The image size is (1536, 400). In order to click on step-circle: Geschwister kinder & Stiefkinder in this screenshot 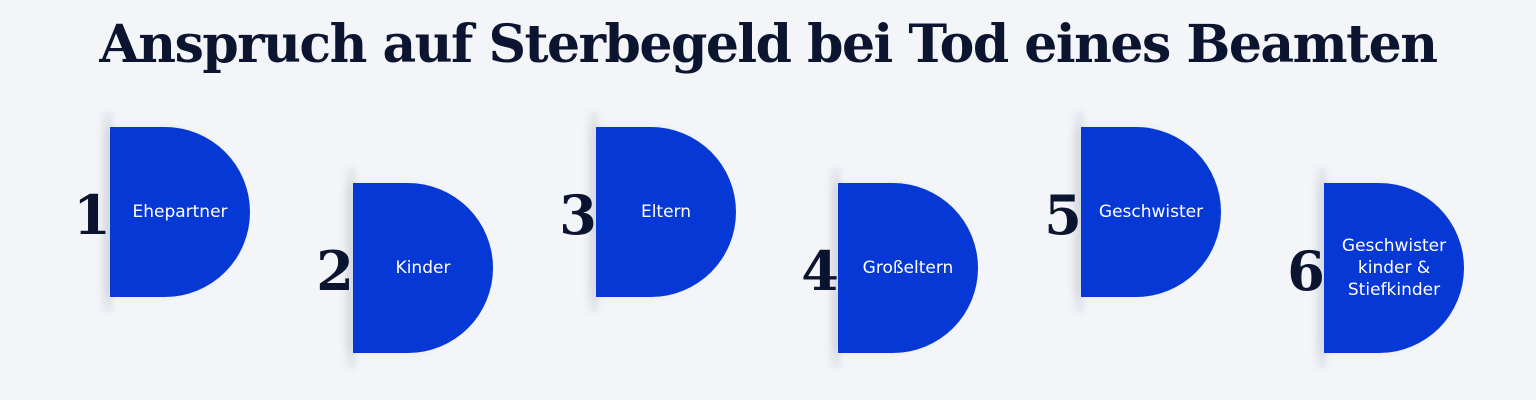, I will do `click(1394, 268)`.